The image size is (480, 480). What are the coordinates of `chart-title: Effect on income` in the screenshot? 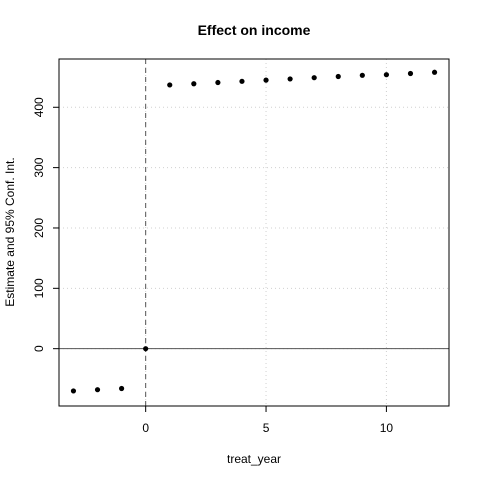 It's located at (254, 30).